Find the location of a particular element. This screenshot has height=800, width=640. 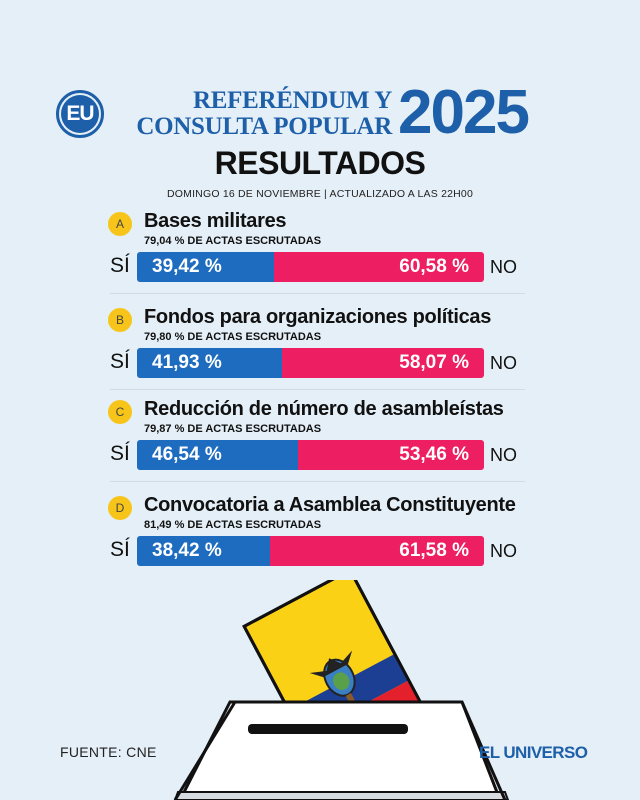

title-block: REFERÉNDUM Y CONSULTA POPULAR is located at coordinates (252, 114).